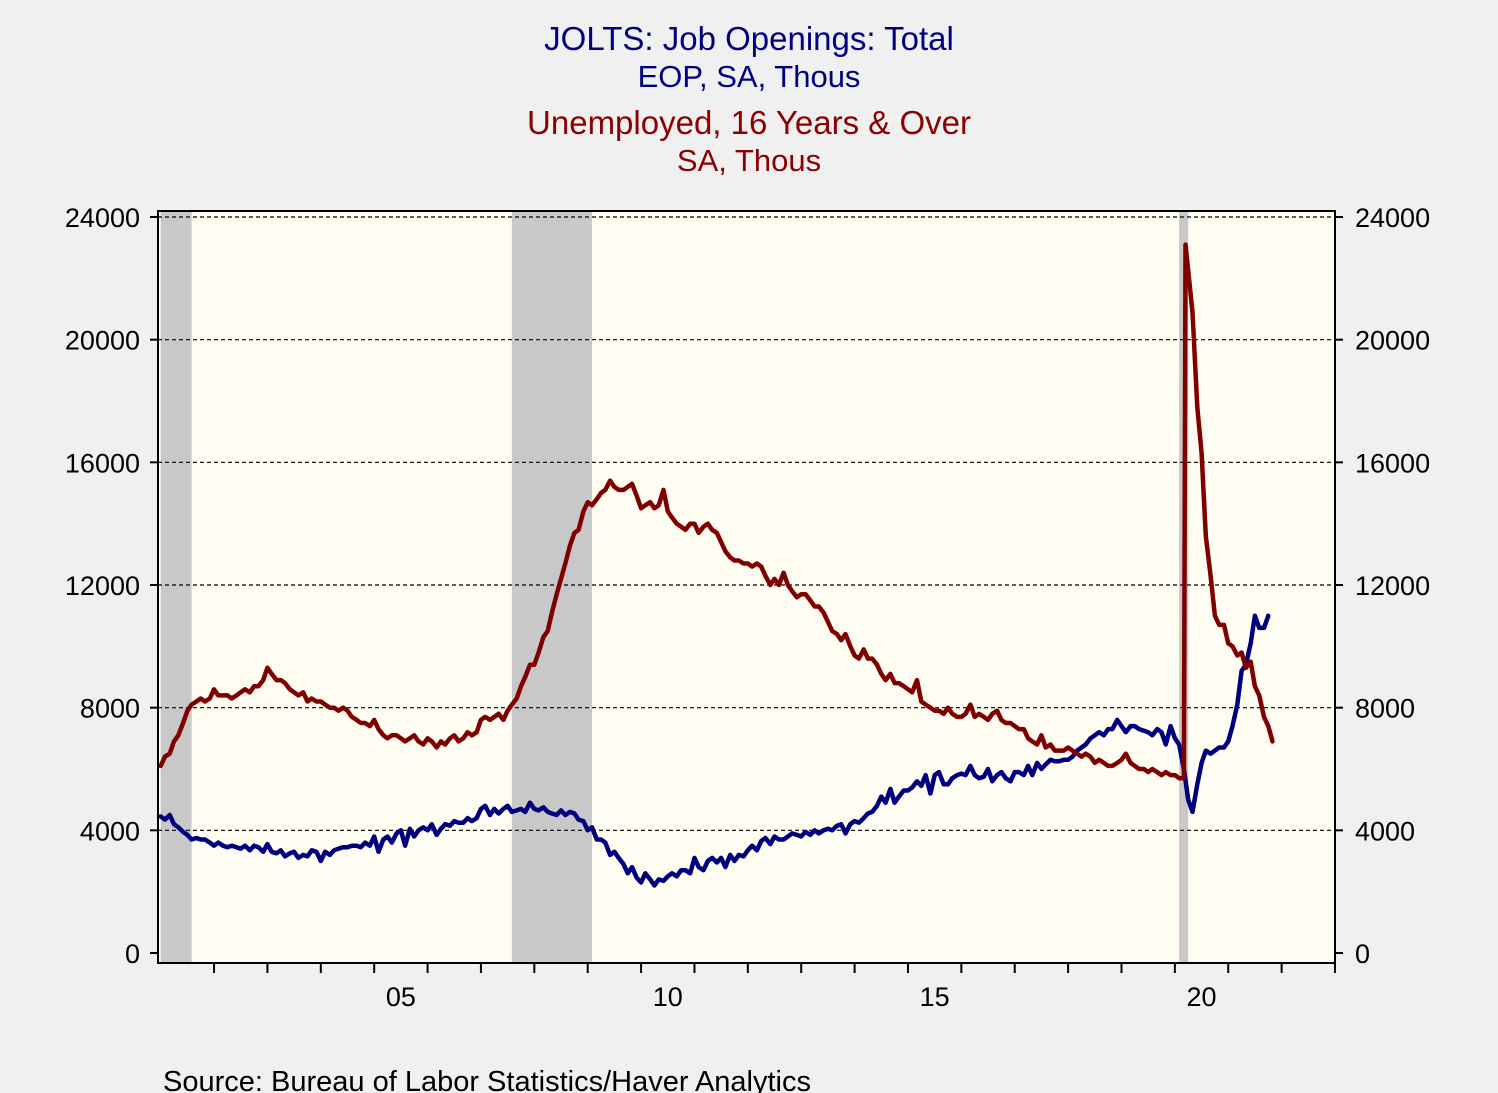 Image resolution: width=1498 pixels, height=1093 pixels. Describe the element at coordinates (668, 997) in the screenshot. I see `x-tick-label: 10` at that location.